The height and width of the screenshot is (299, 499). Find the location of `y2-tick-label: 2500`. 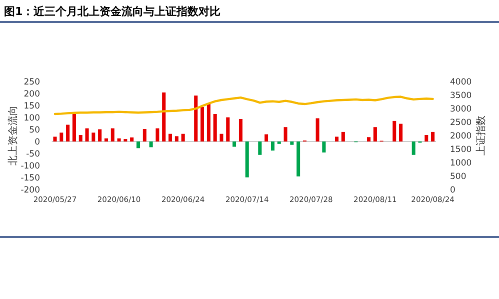

y2-tick-label: 2500 is located at coordinates (461, 123).